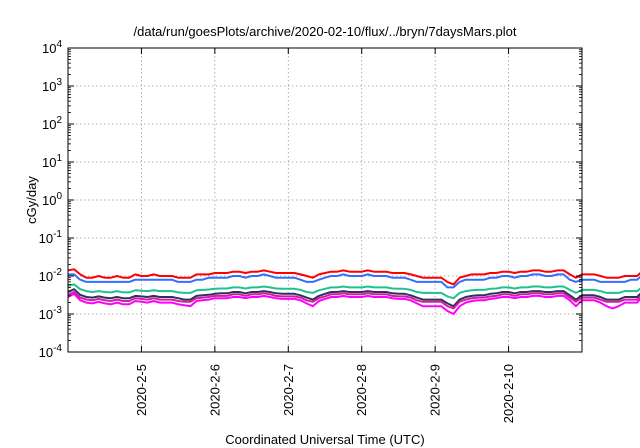 The width and height of the screenshot is (640, 448). I want to click on series-lines, so click(353, 291).